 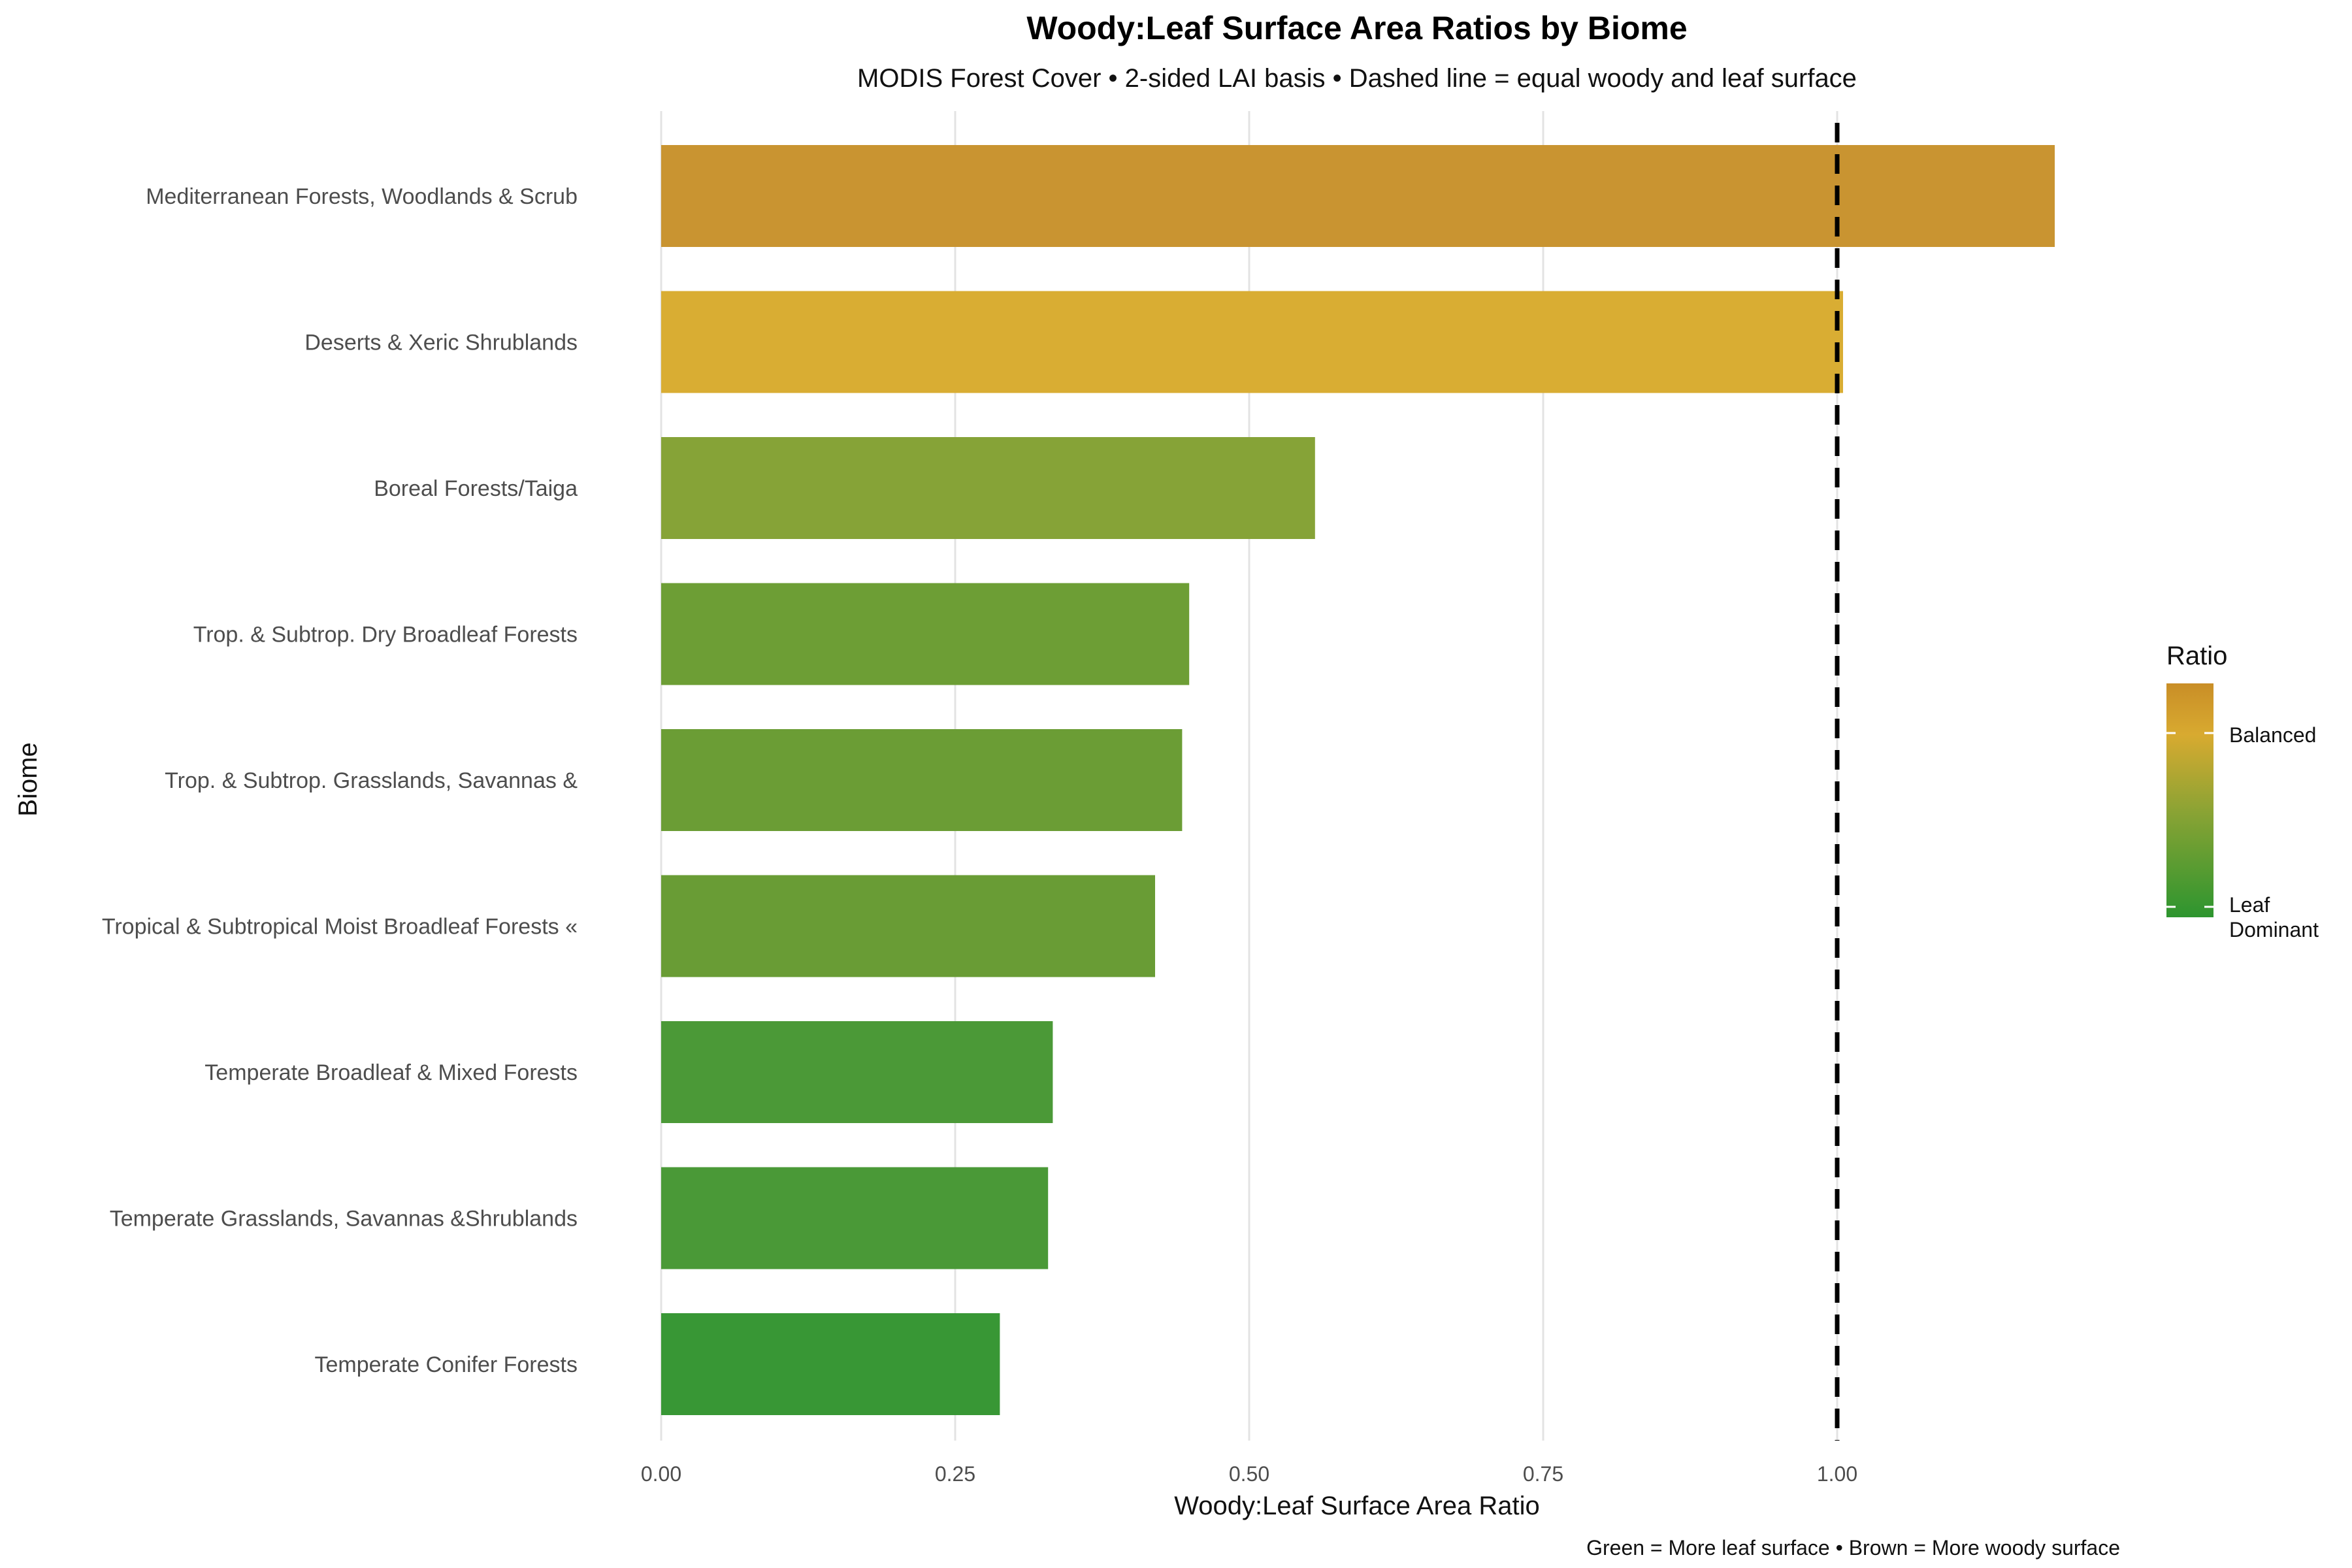 What do you see at coordinates (371, 780) in the screenshot?
I see `category-label-4: Trop. & Subtrop. Grasslands, Savannas &` at bounding box center [371, 780].